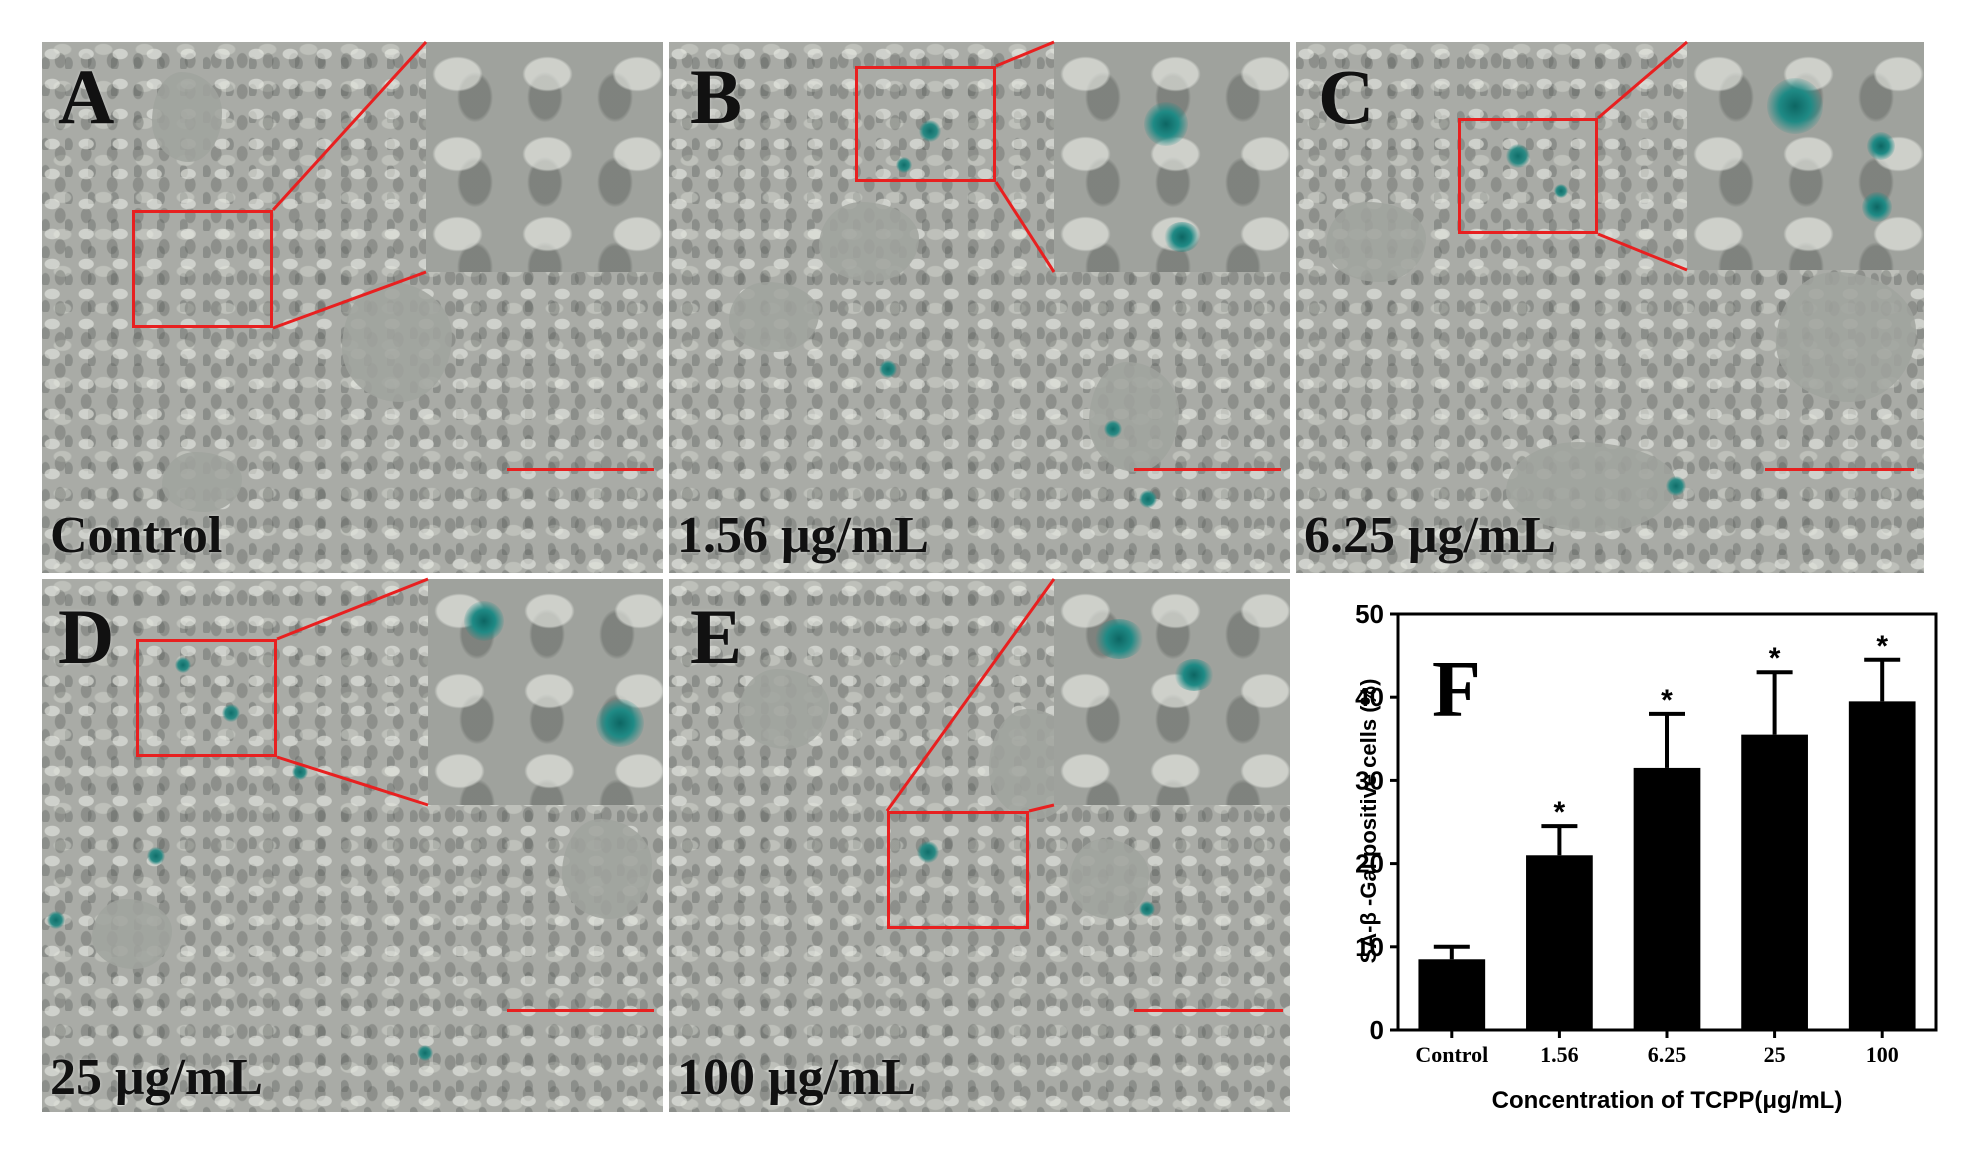 The image size is (1968, 1161). Describe the element at coordinates (1369, 780) in the screenshot. I see `y-tick-label-3: 30` at that location.